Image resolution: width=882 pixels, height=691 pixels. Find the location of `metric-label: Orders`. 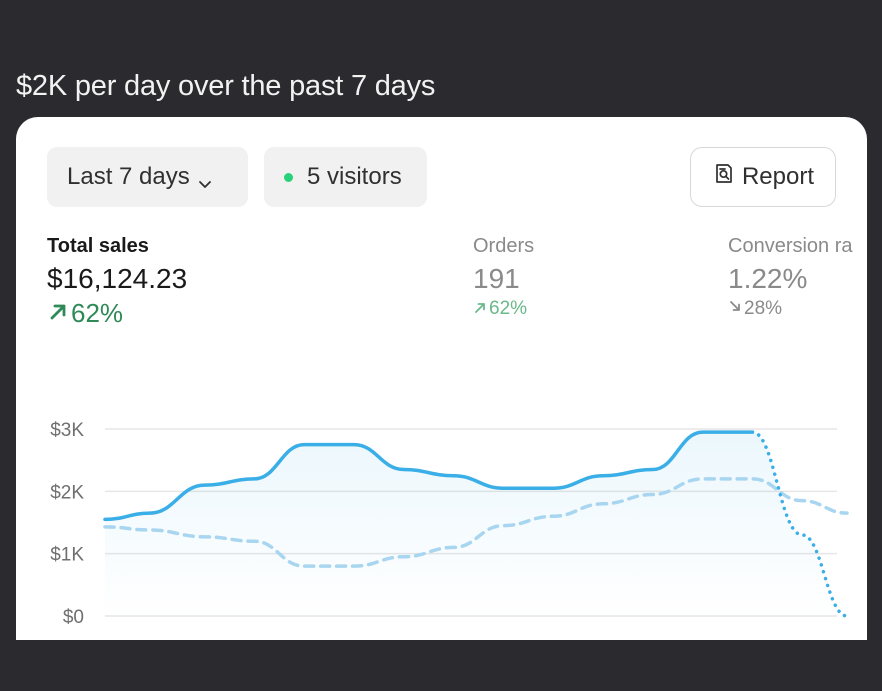

metric-label: Orders is located at coordinates (504, 246).